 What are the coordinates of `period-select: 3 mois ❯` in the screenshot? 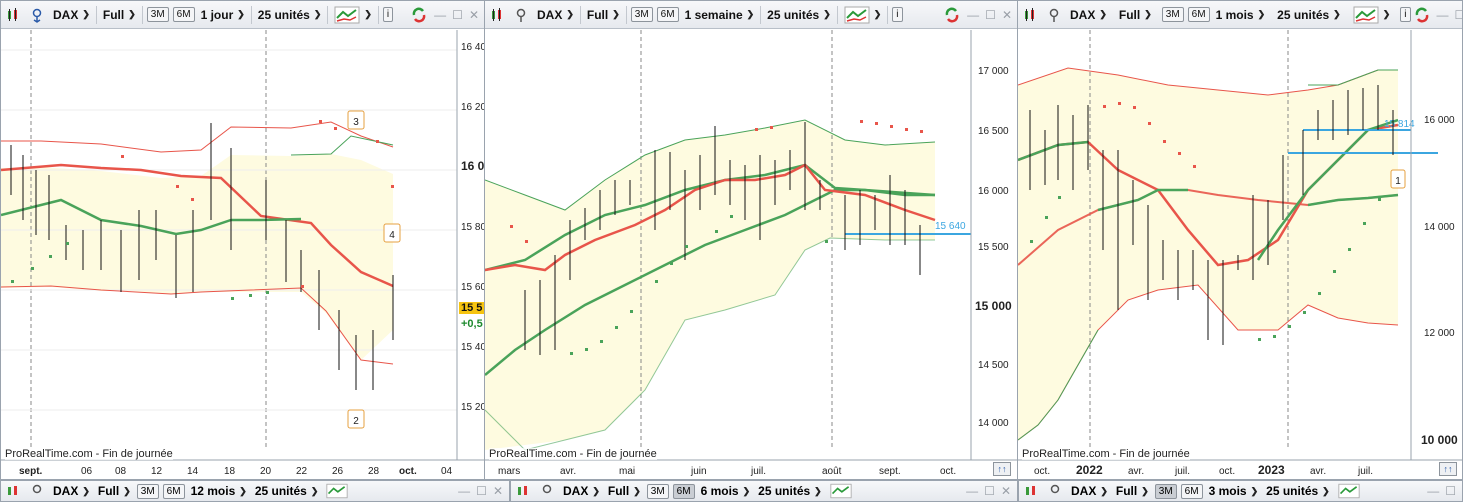 It's located at (1233, 491).